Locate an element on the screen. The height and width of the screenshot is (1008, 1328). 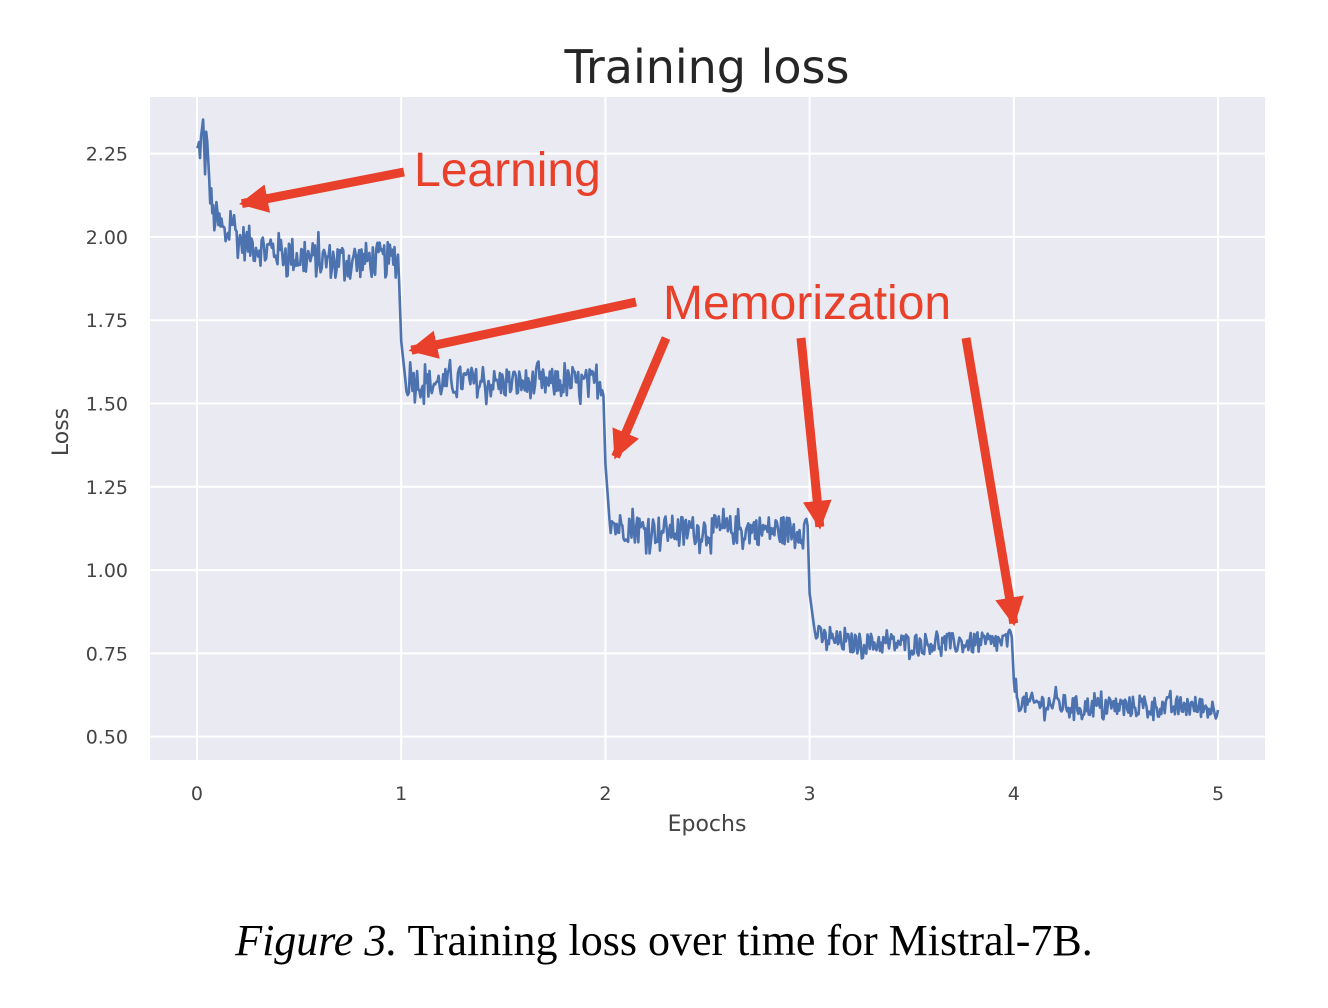
y-tick-labels: 0.50 0.75 1.00 1.25 1.50 1.75 2.00 2.25 is located at coordinates (107, 446).